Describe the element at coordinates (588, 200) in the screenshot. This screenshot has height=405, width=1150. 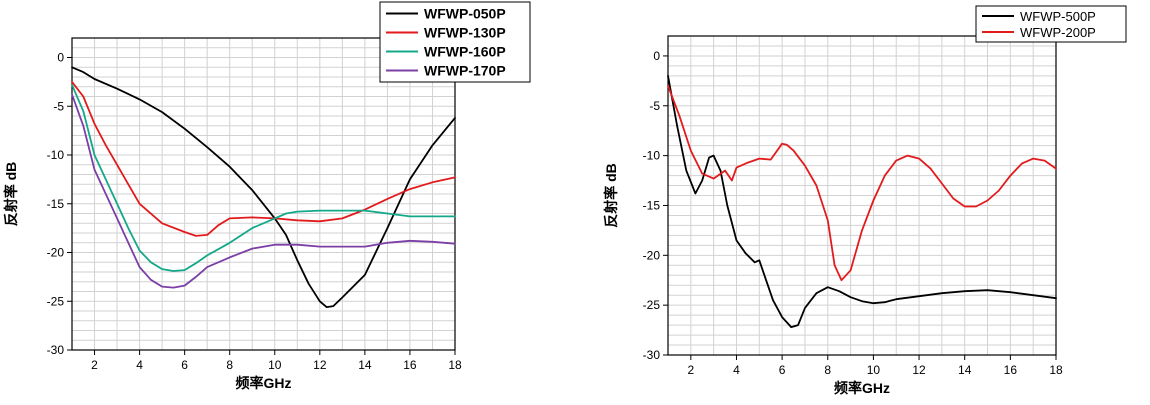
I see `panel-divider` at that location.